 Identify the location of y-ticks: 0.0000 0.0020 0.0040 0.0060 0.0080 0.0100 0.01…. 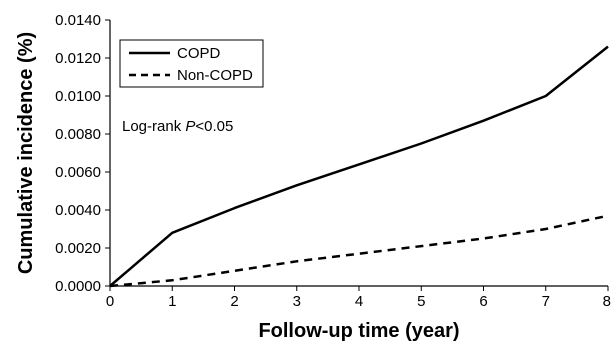
(82, 153).